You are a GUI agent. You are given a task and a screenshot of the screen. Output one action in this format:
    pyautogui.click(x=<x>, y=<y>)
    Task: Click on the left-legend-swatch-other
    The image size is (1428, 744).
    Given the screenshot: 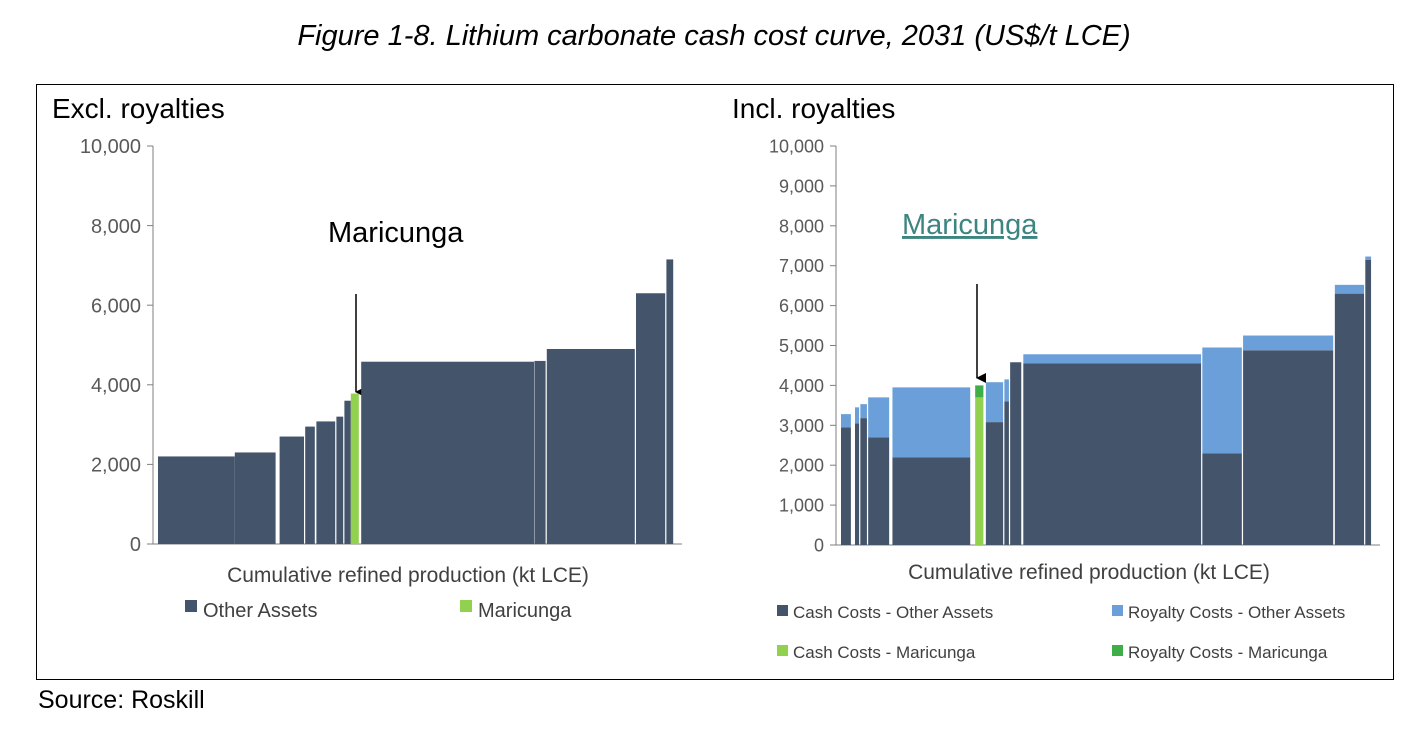 What is the action you would take?
    pyautogui.click(x=191, y=606)
    